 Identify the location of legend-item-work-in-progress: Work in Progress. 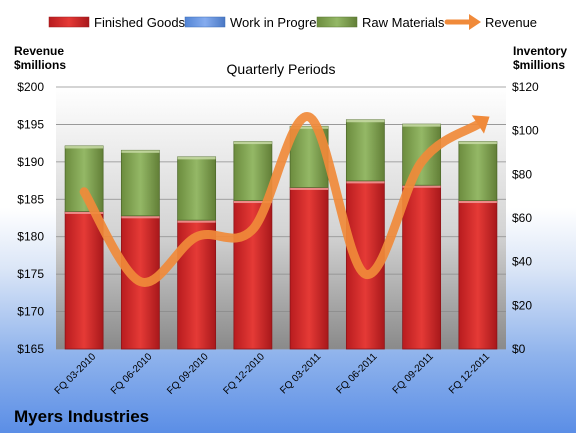
(257, 22).